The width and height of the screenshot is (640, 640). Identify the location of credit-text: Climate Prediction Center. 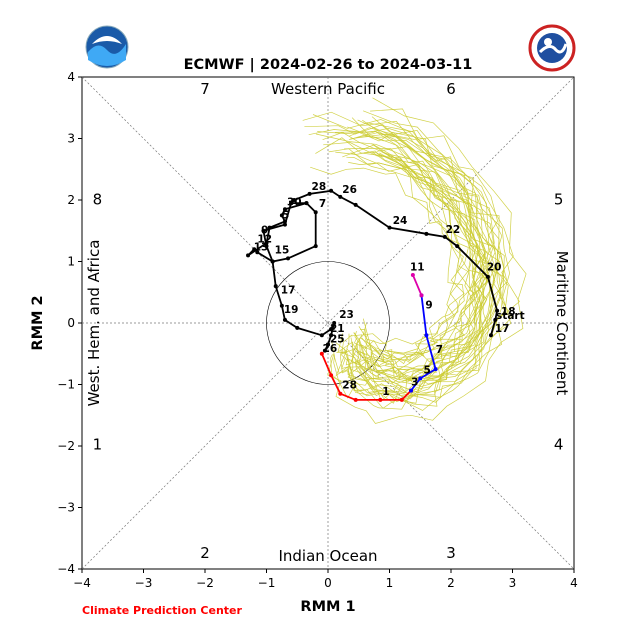
(162, 610).